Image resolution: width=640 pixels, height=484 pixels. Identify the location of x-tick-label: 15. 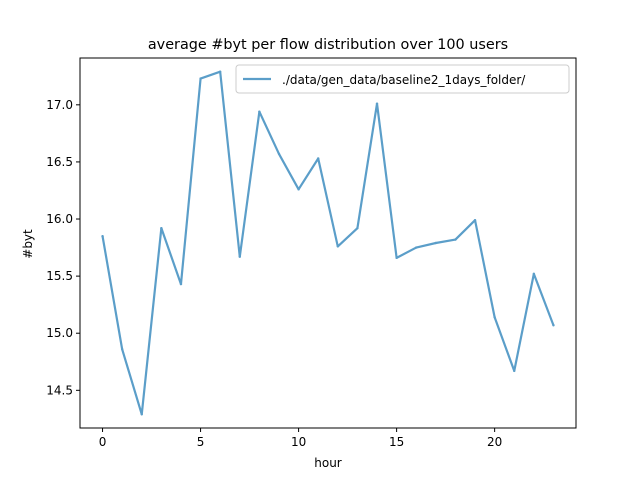
(396, 442).